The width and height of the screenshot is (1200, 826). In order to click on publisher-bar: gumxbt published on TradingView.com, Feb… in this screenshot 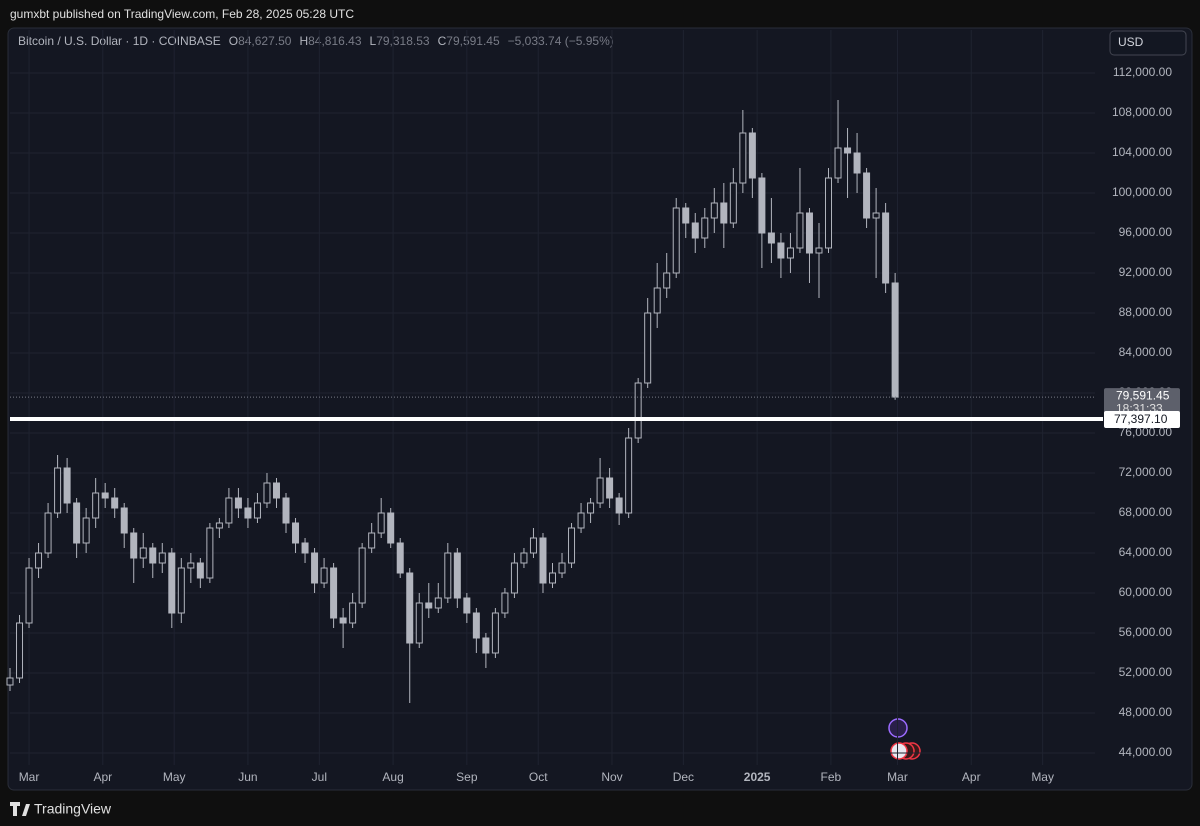, I will do `click(182, 14)`.